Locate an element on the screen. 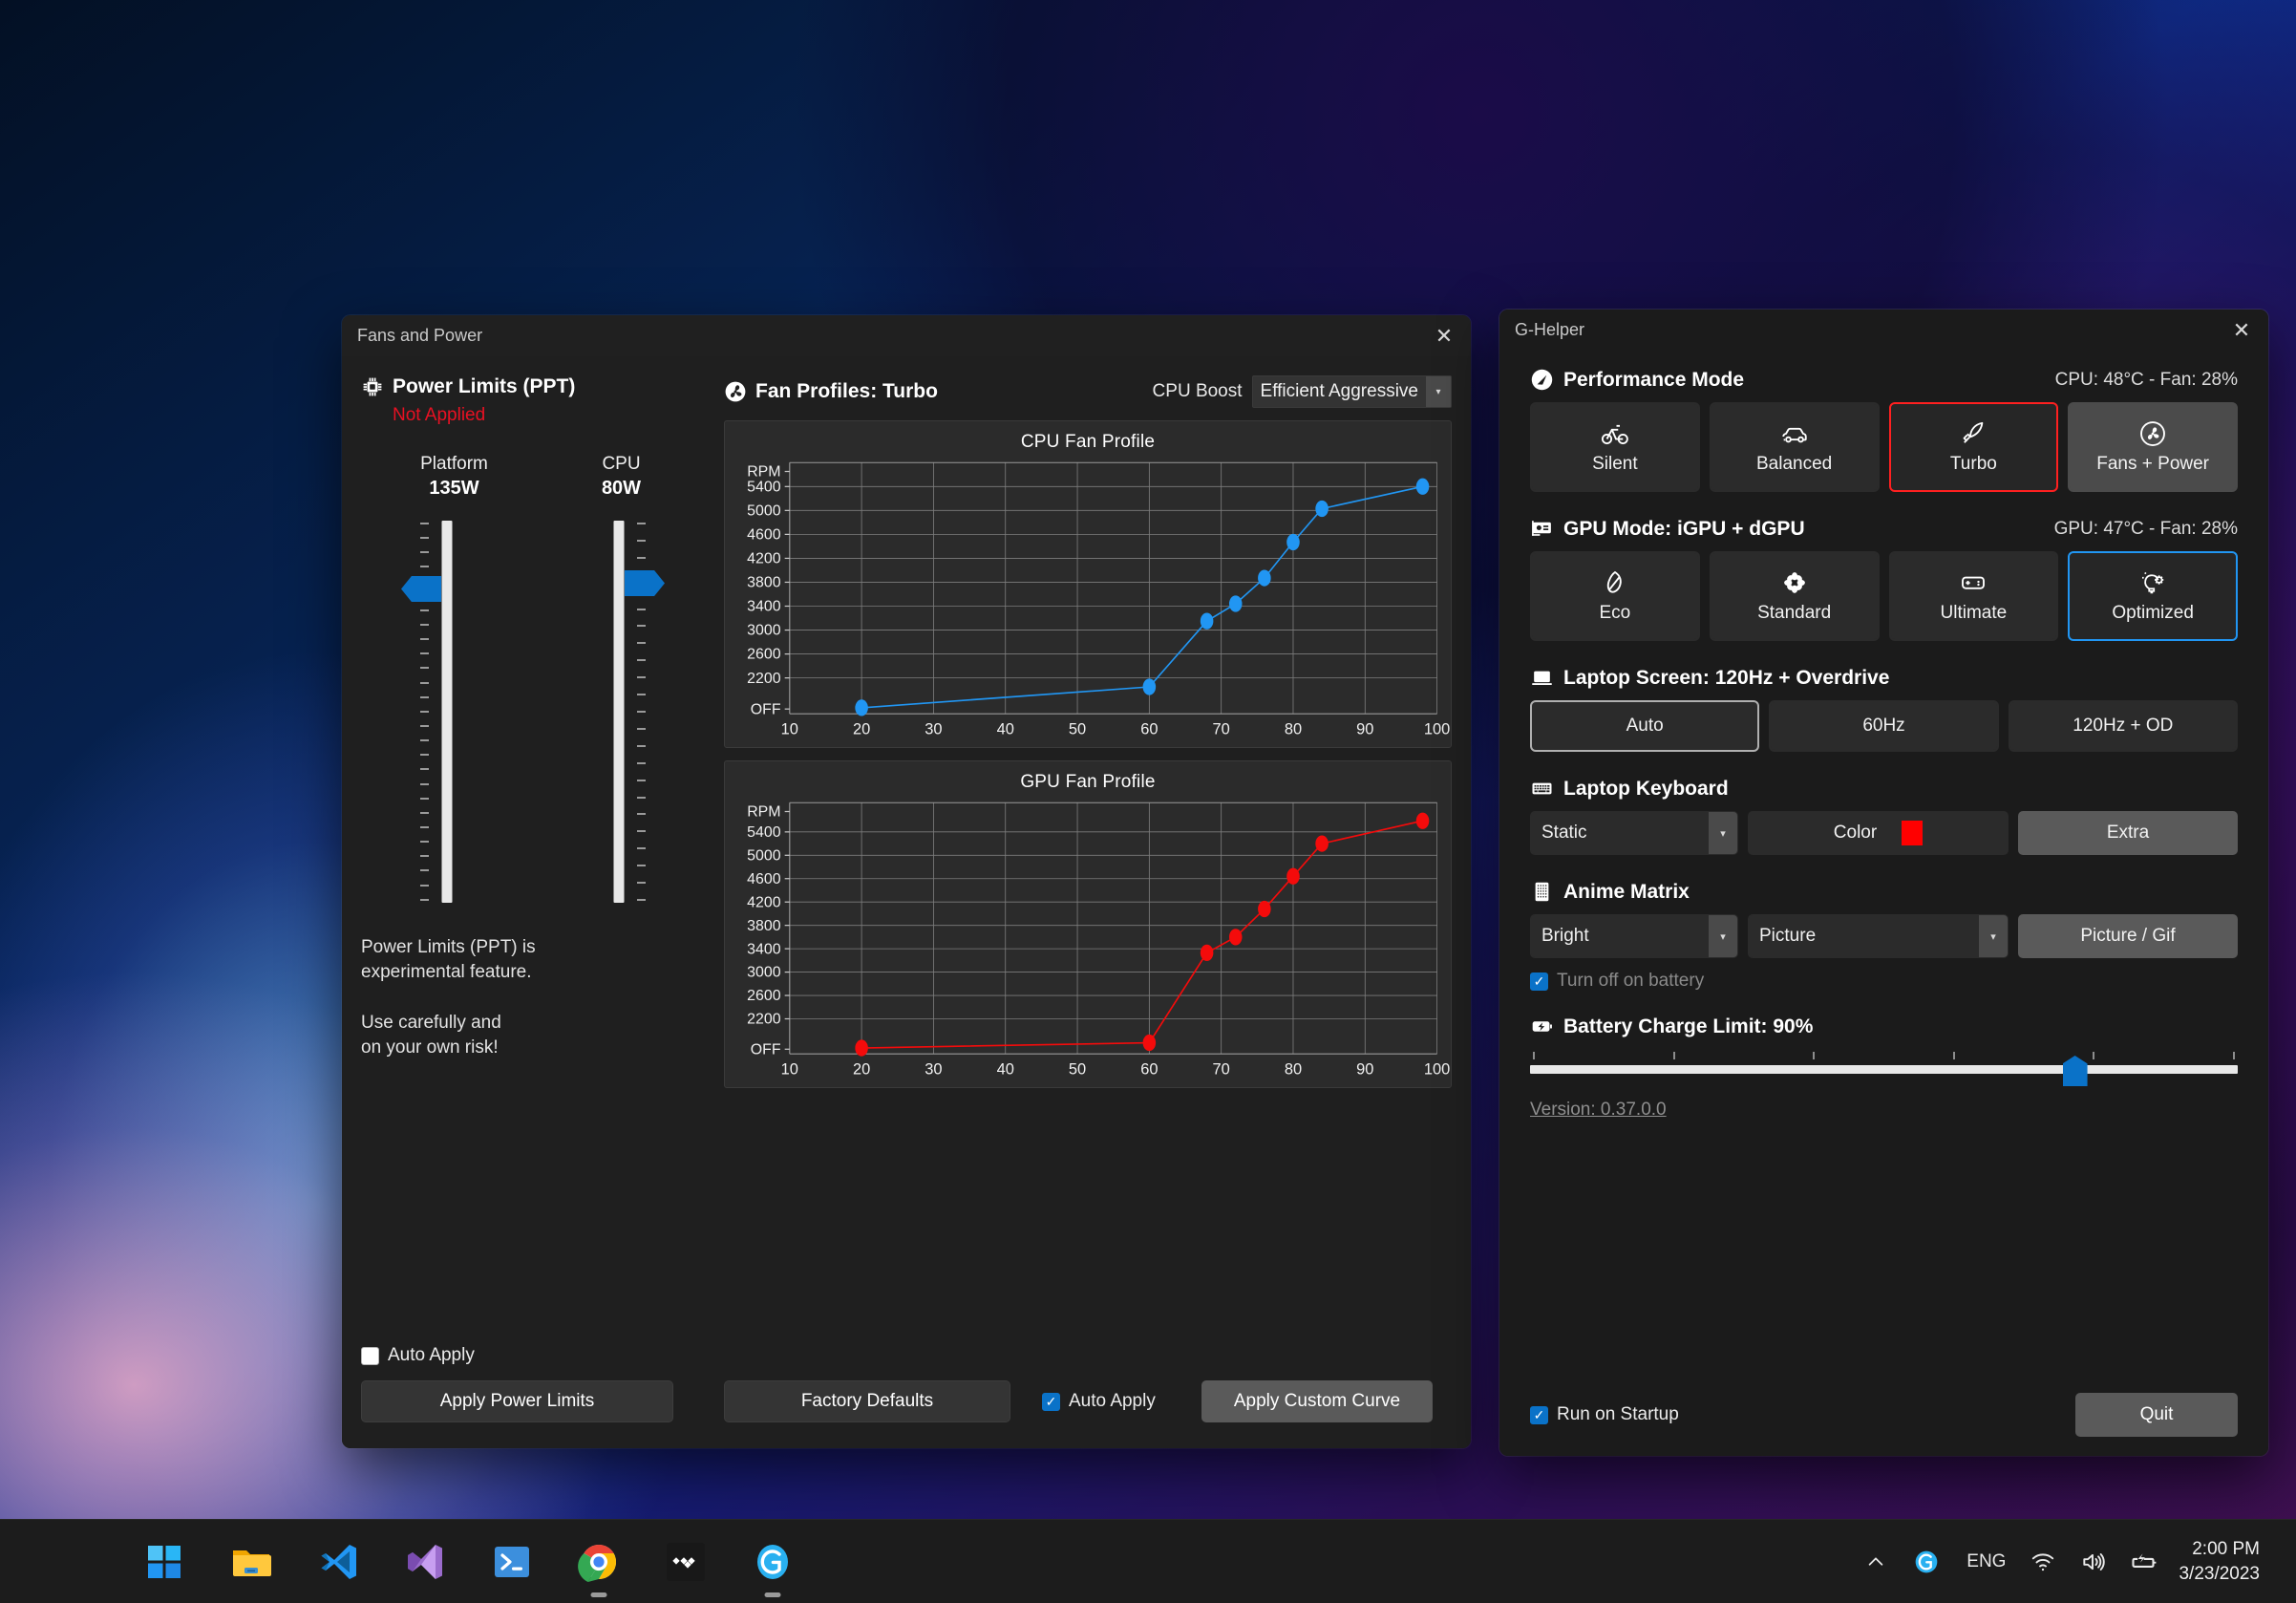 Image resolution: width=2296 pixels, height=1603 pixels. keyboard-extra-button: Extra is located at coordinates (2128, 833).